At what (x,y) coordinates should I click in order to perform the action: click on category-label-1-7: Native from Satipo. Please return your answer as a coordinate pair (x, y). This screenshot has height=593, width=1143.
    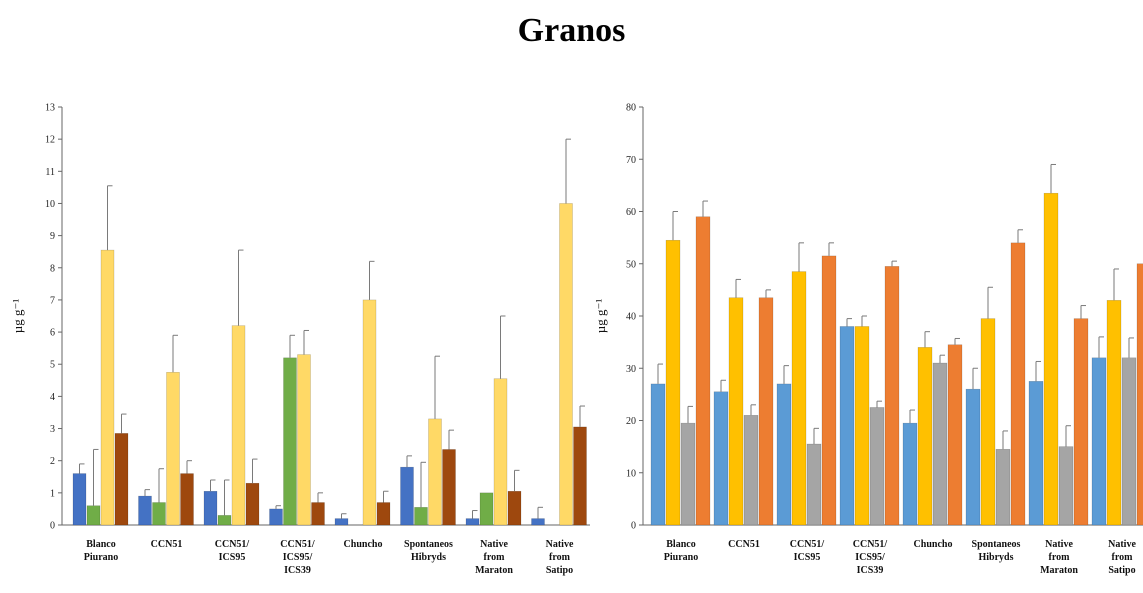
    Looking at the image, I should click on (1122, 557).